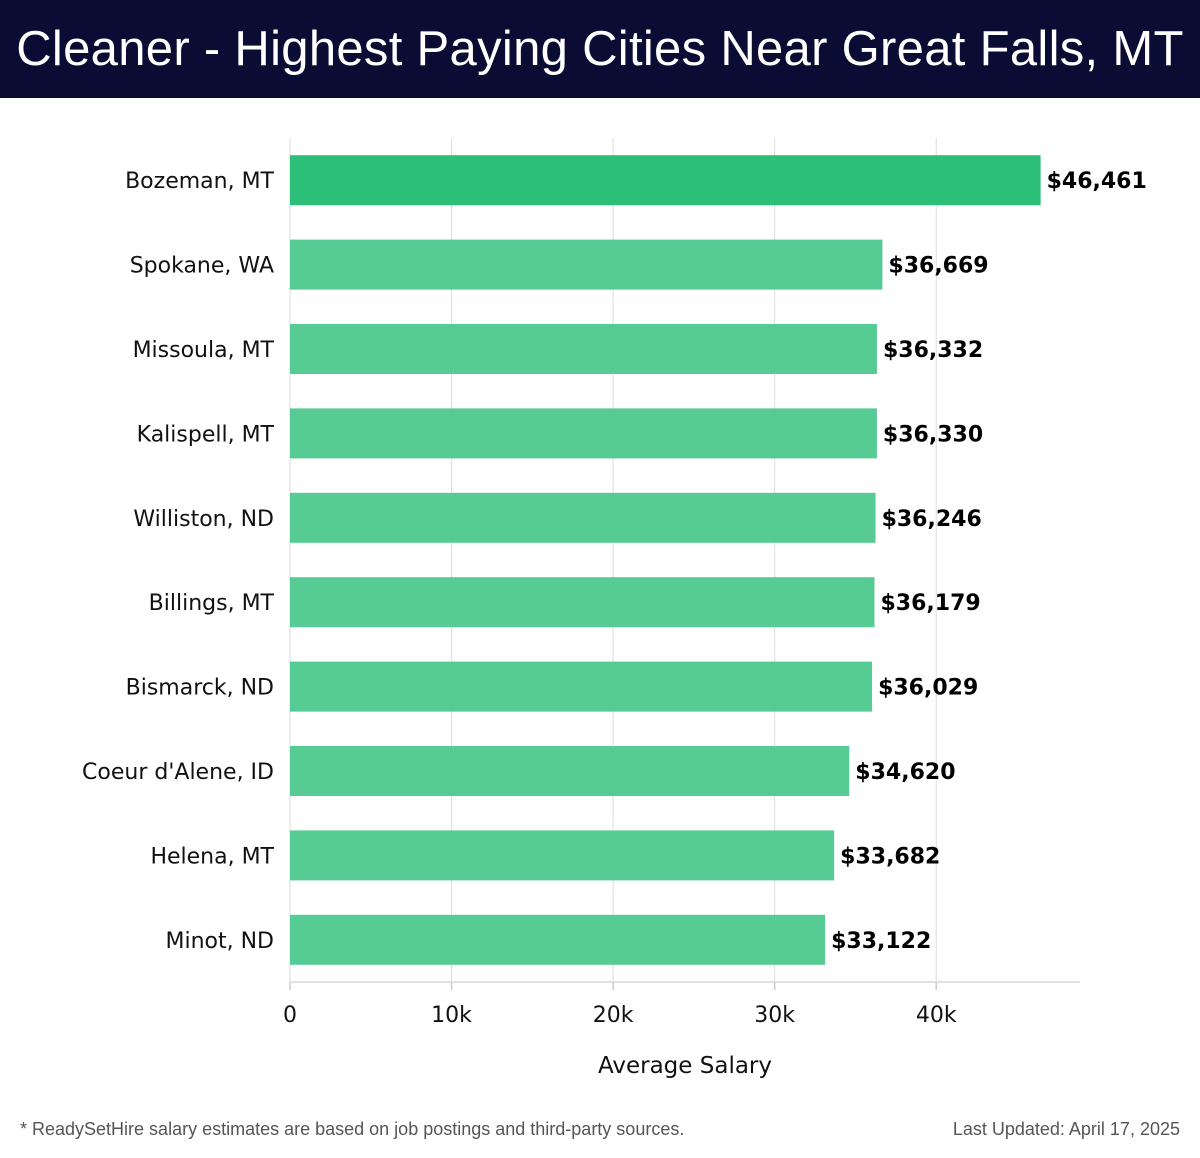 This screenshot has height=1158, width=1200. I want to click on y-tick-label: Coeur d'Alene, ID, so click(178, 772).